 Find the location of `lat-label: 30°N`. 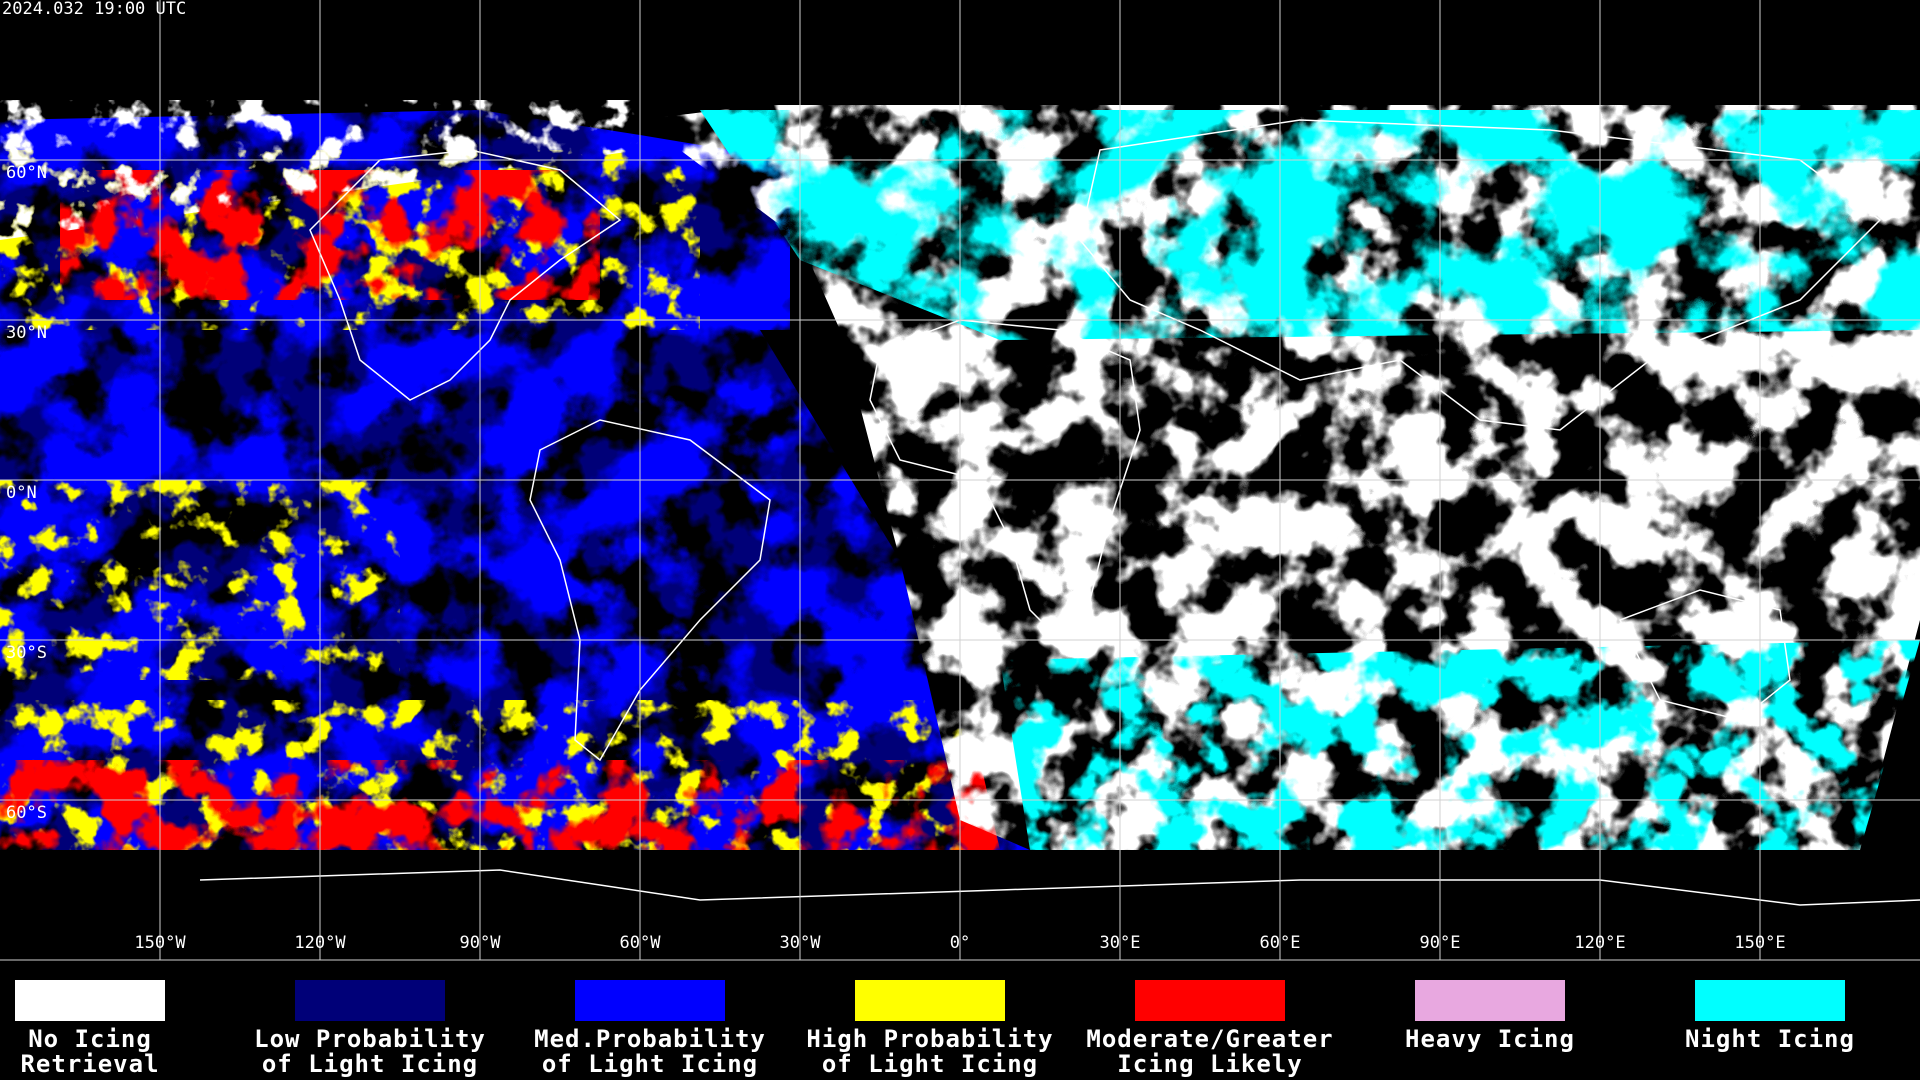

lat-label: 30°N is located at coordinates (26, 333).